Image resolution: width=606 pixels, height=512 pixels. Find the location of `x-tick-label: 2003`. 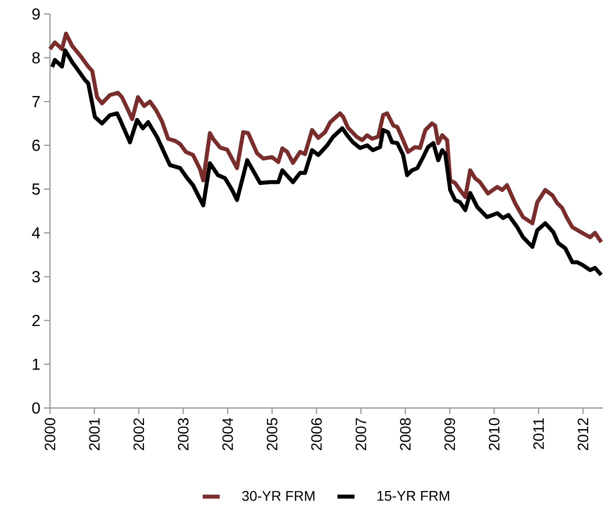

x-tick-label: 2003 is located at coordinates (183, 434).